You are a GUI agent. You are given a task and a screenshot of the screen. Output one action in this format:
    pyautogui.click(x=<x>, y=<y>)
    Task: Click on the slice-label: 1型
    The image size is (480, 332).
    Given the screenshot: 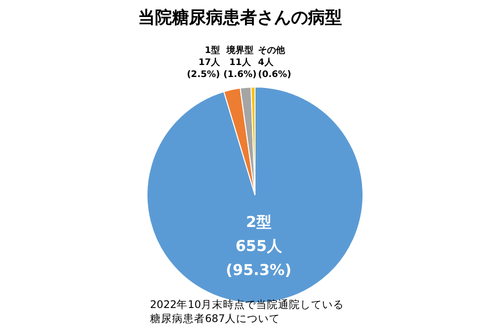 What is the action you would take?
    pyautogui.click(x=212, y=50)
    